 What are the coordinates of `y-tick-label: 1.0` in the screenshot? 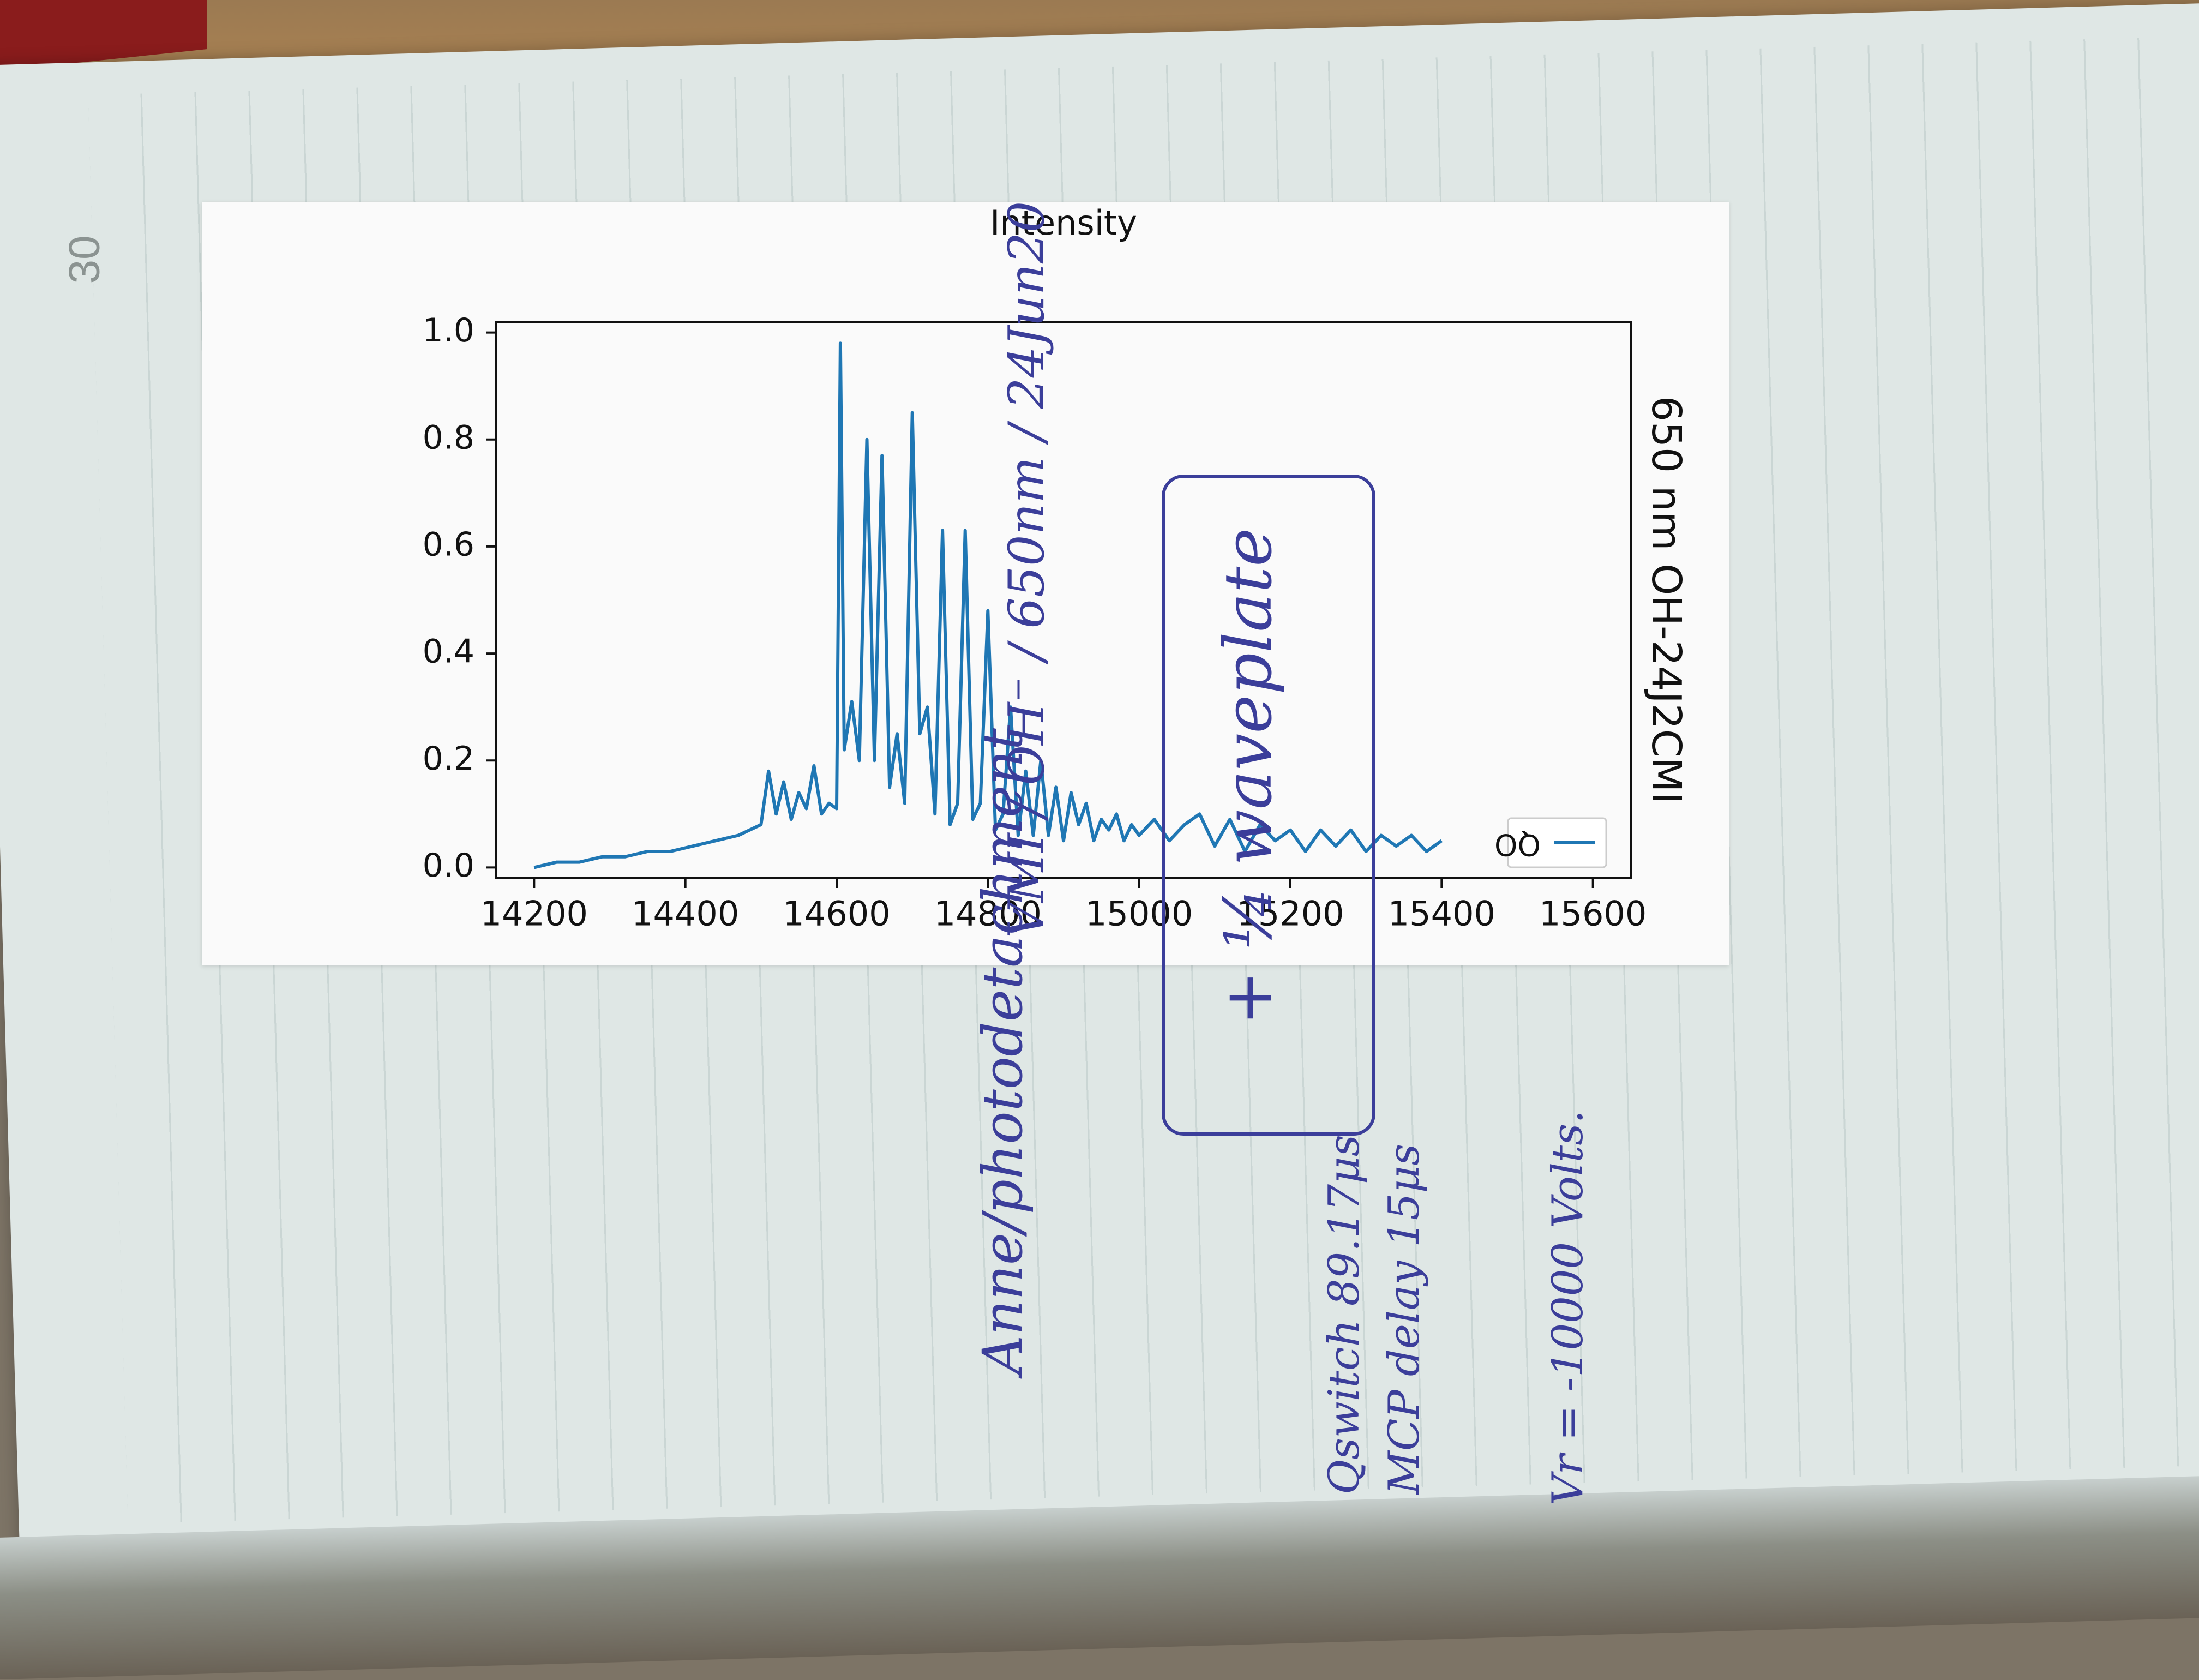 It's located at (448, 330).